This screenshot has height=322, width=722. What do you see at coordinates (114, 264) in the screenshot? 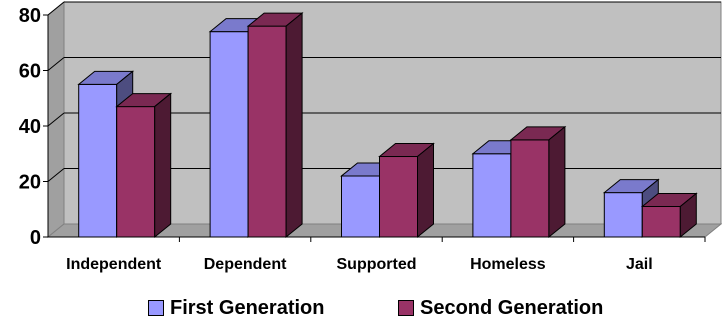
I see `x-tick-label-independent: Independent` at bounding box center [114, 264].